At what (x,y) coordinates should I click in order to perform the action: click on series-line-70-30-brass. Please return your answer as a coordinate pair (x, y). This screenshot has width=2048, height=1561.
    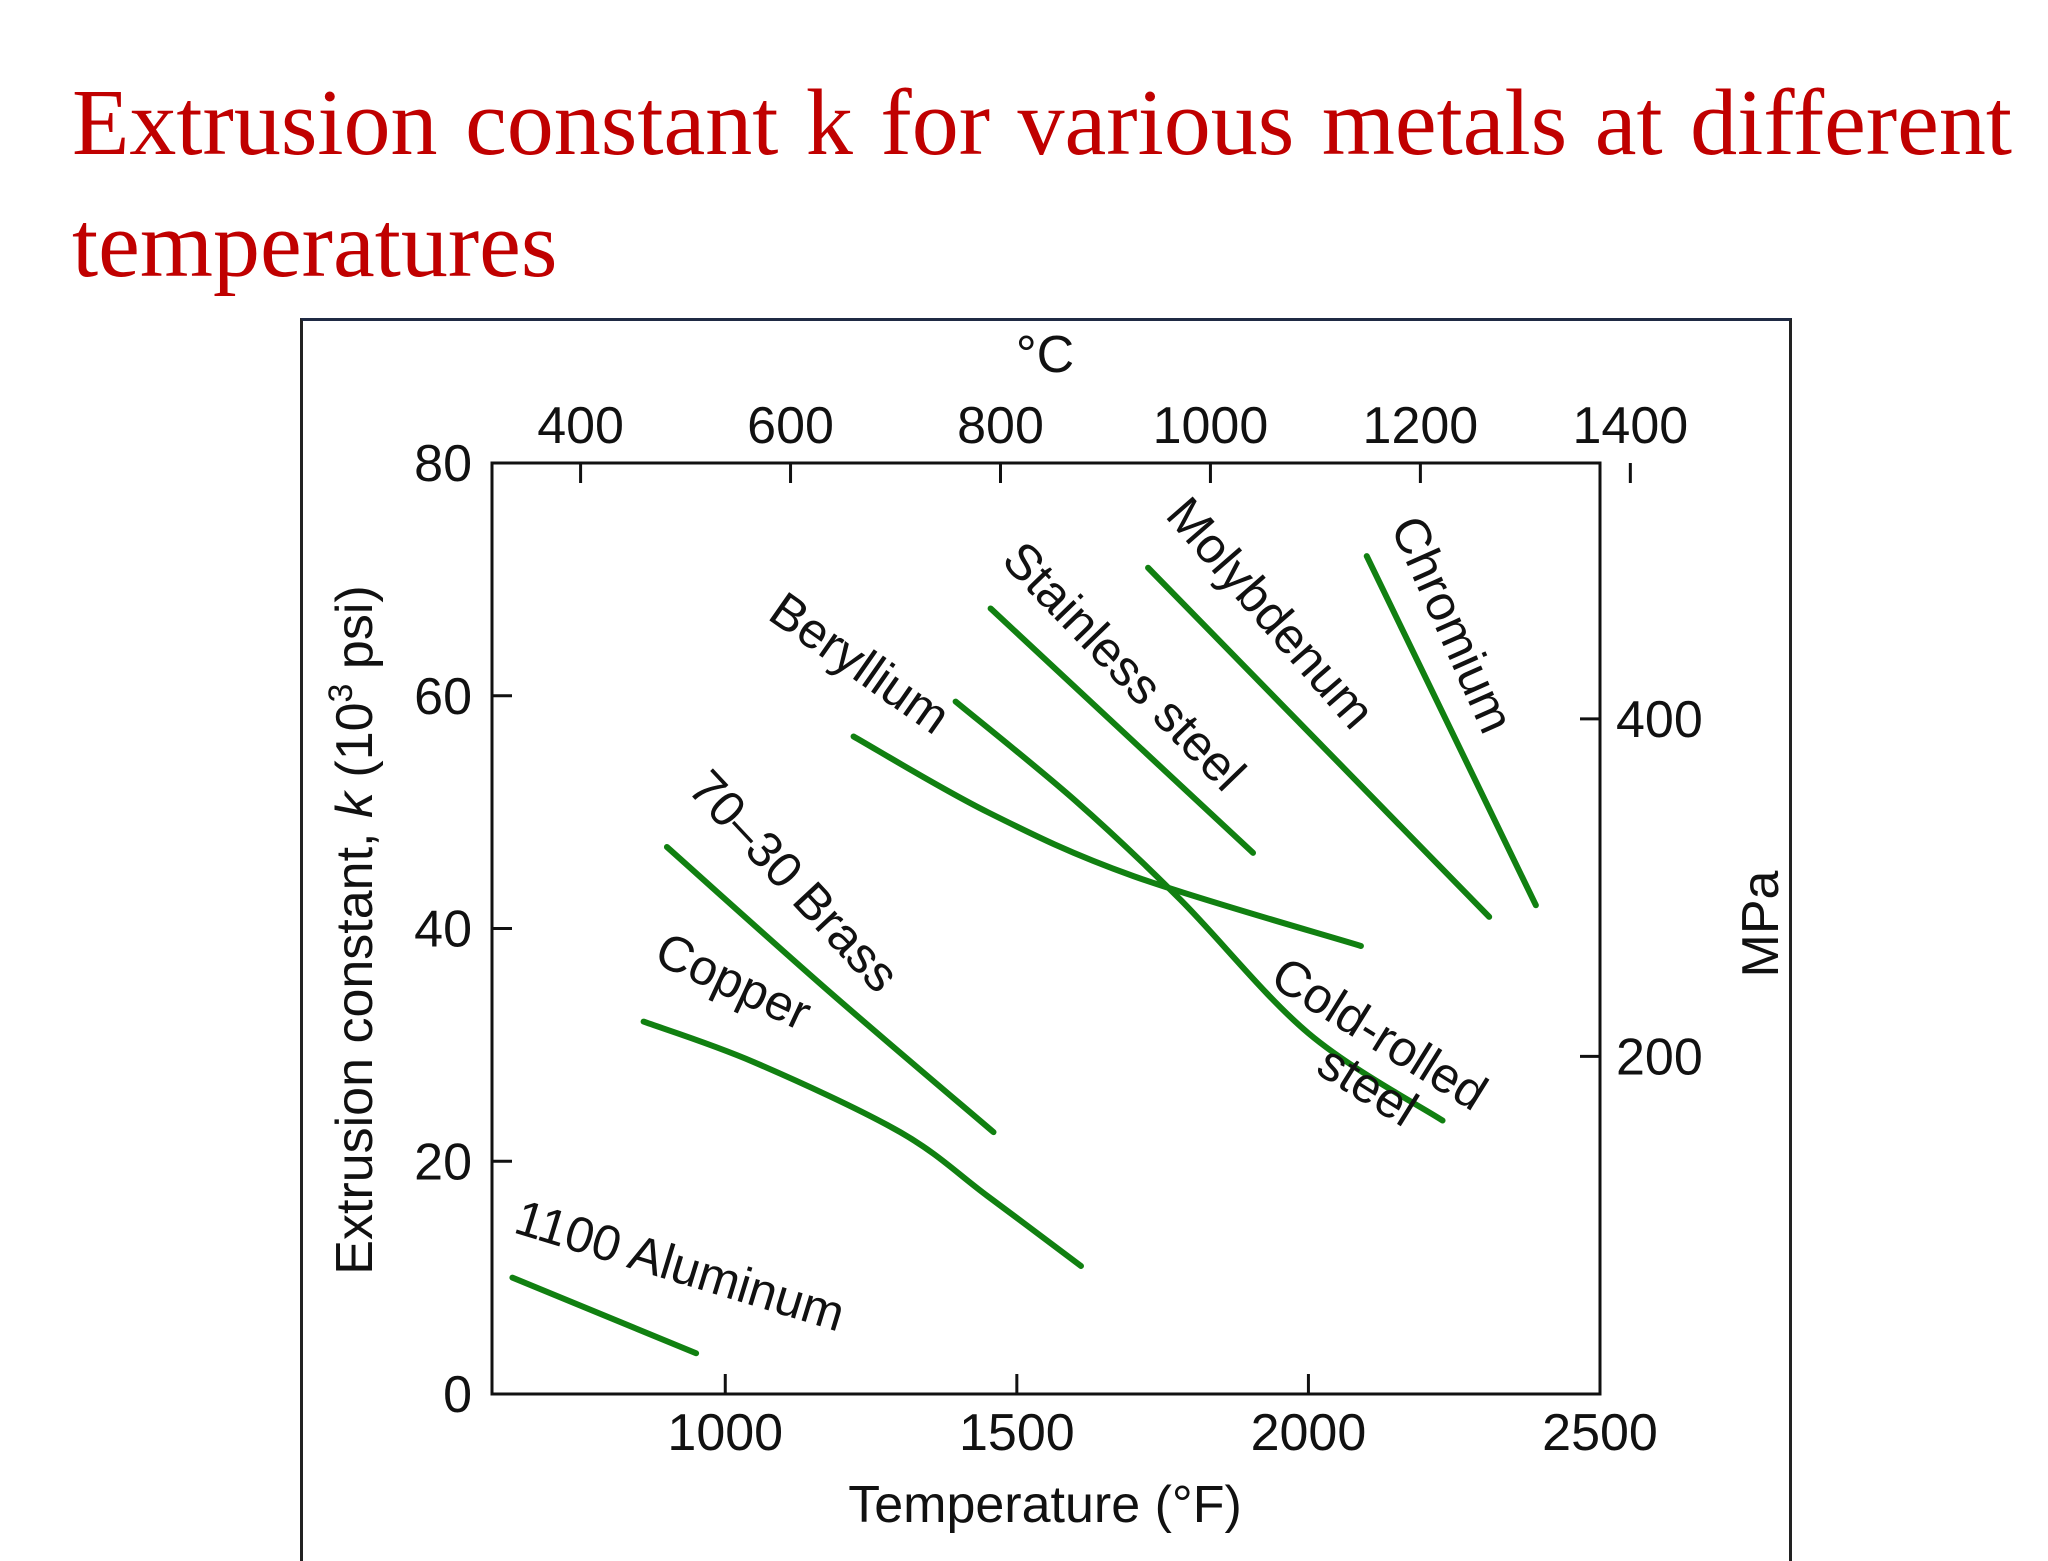
    Looking at the image, I should click on (830, 990).